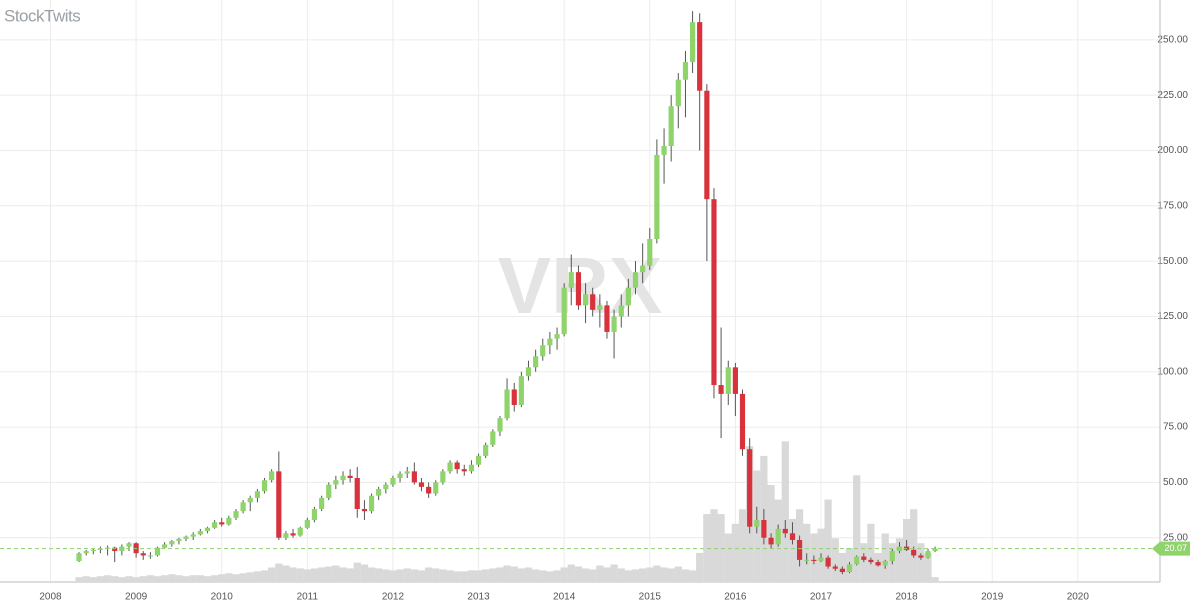 The image size is (1200, 604). Describe the element at coordinates (136, 597) in the screenshot. I see `x-tick-label: 2009` at that location.